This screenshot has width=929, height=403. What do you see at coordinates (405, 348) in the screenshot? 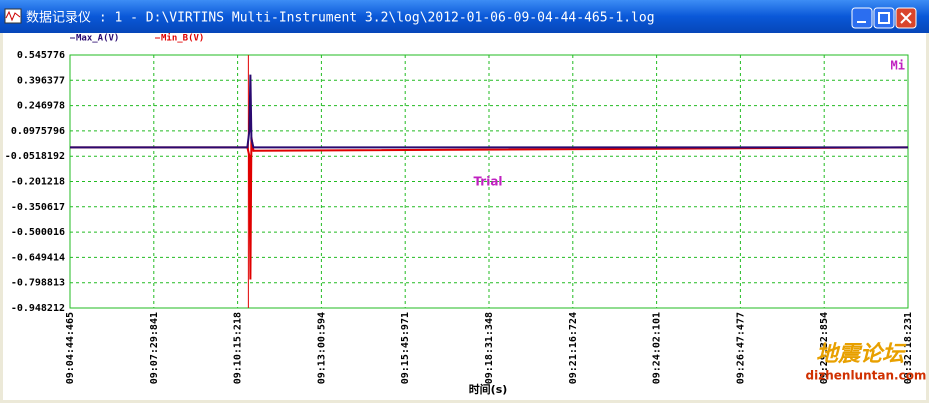
I see `x-tick-label: 09:15:45:971` at bounding box center [405, 348].